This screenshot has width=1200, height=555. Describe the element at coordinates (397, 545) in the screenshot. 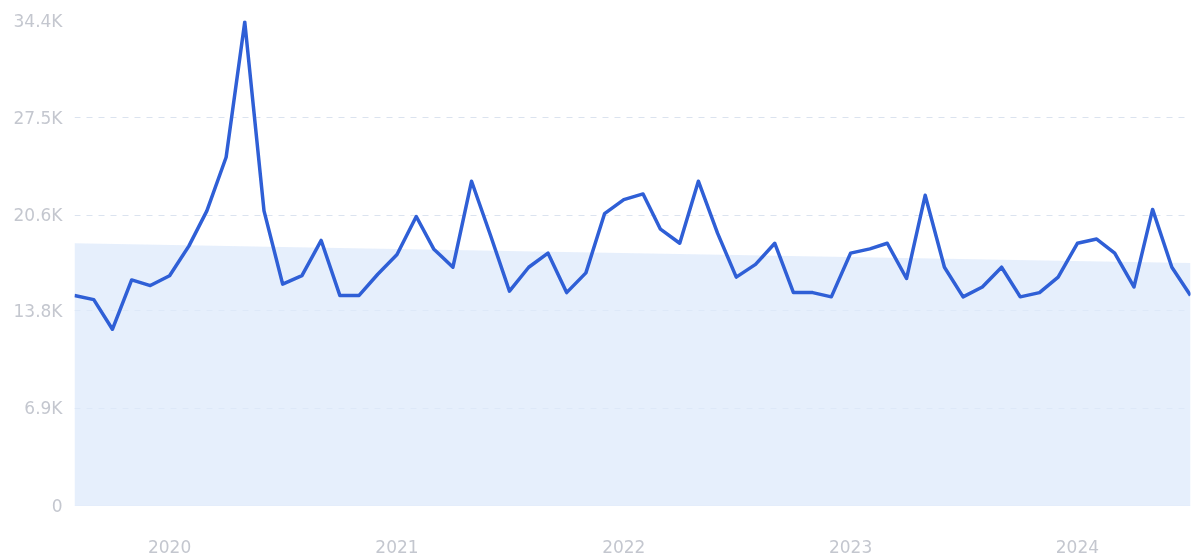

I see `x-tick-label: 2021` at that location.